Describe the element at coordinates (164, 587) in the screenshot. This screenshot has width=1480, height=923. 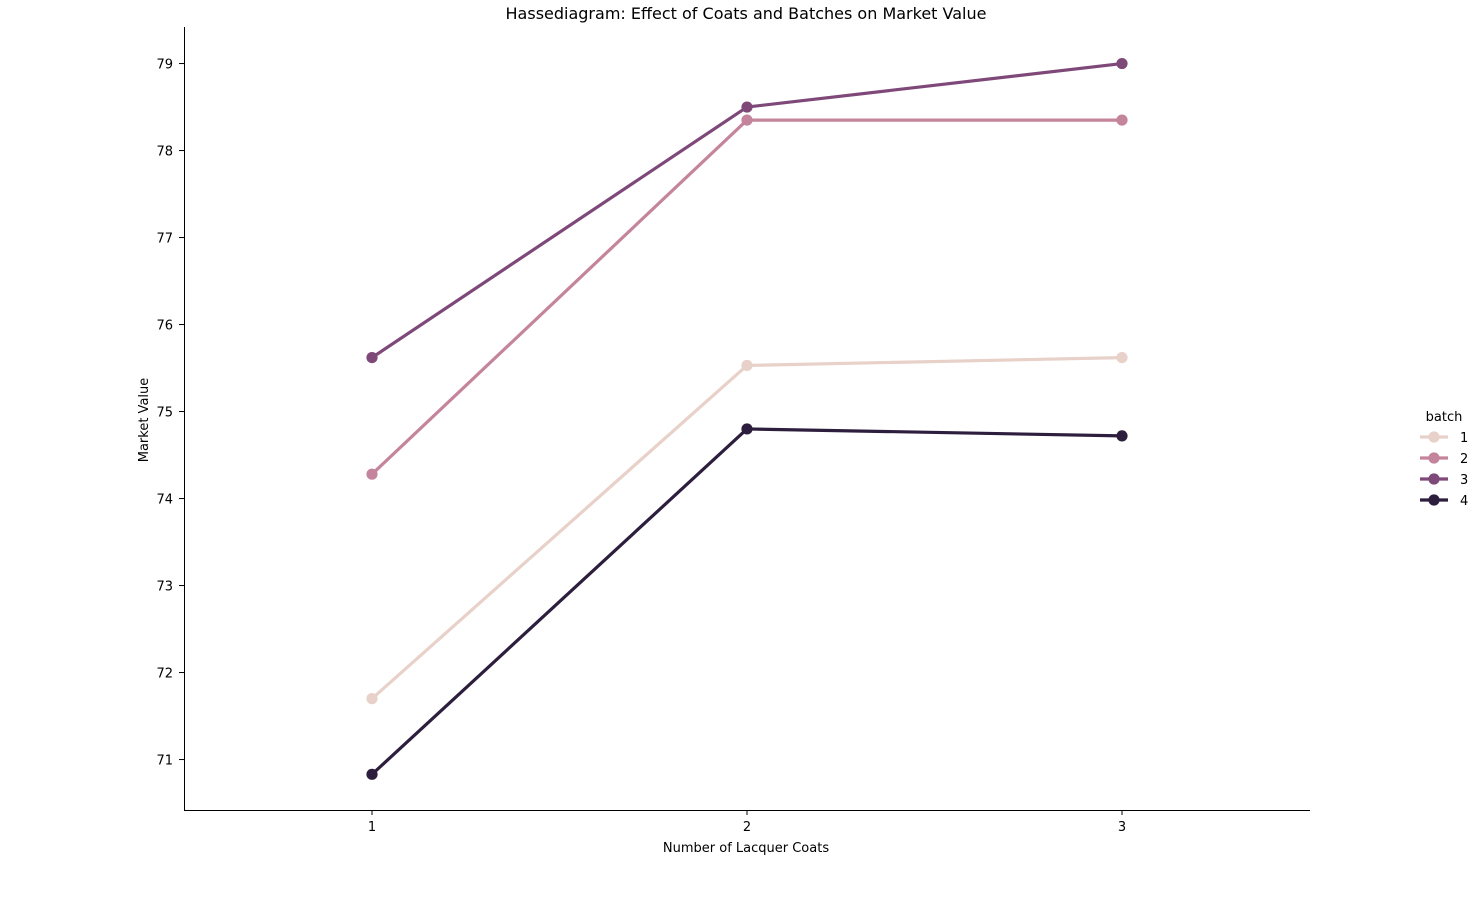
I see `y-tick-label: 73` at that location.